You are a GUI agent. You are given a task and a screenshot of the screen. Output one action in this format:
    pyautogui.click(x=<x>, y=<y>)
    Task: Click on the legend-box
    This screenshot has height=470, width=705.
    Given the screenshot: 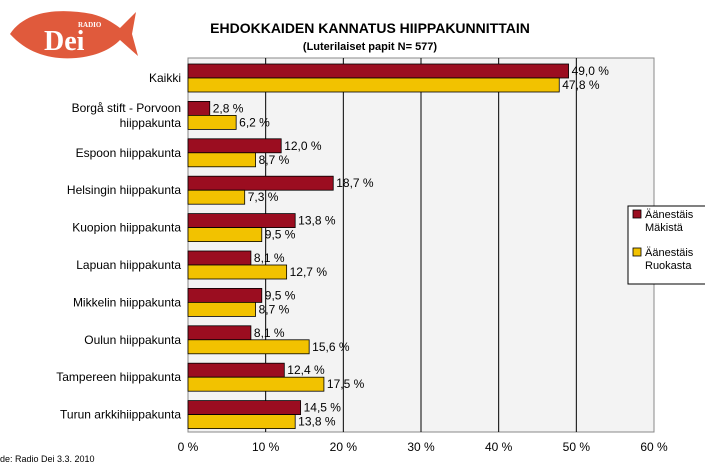 What is the action you would take?
    pyautogui.click(x=666, y=245)
    